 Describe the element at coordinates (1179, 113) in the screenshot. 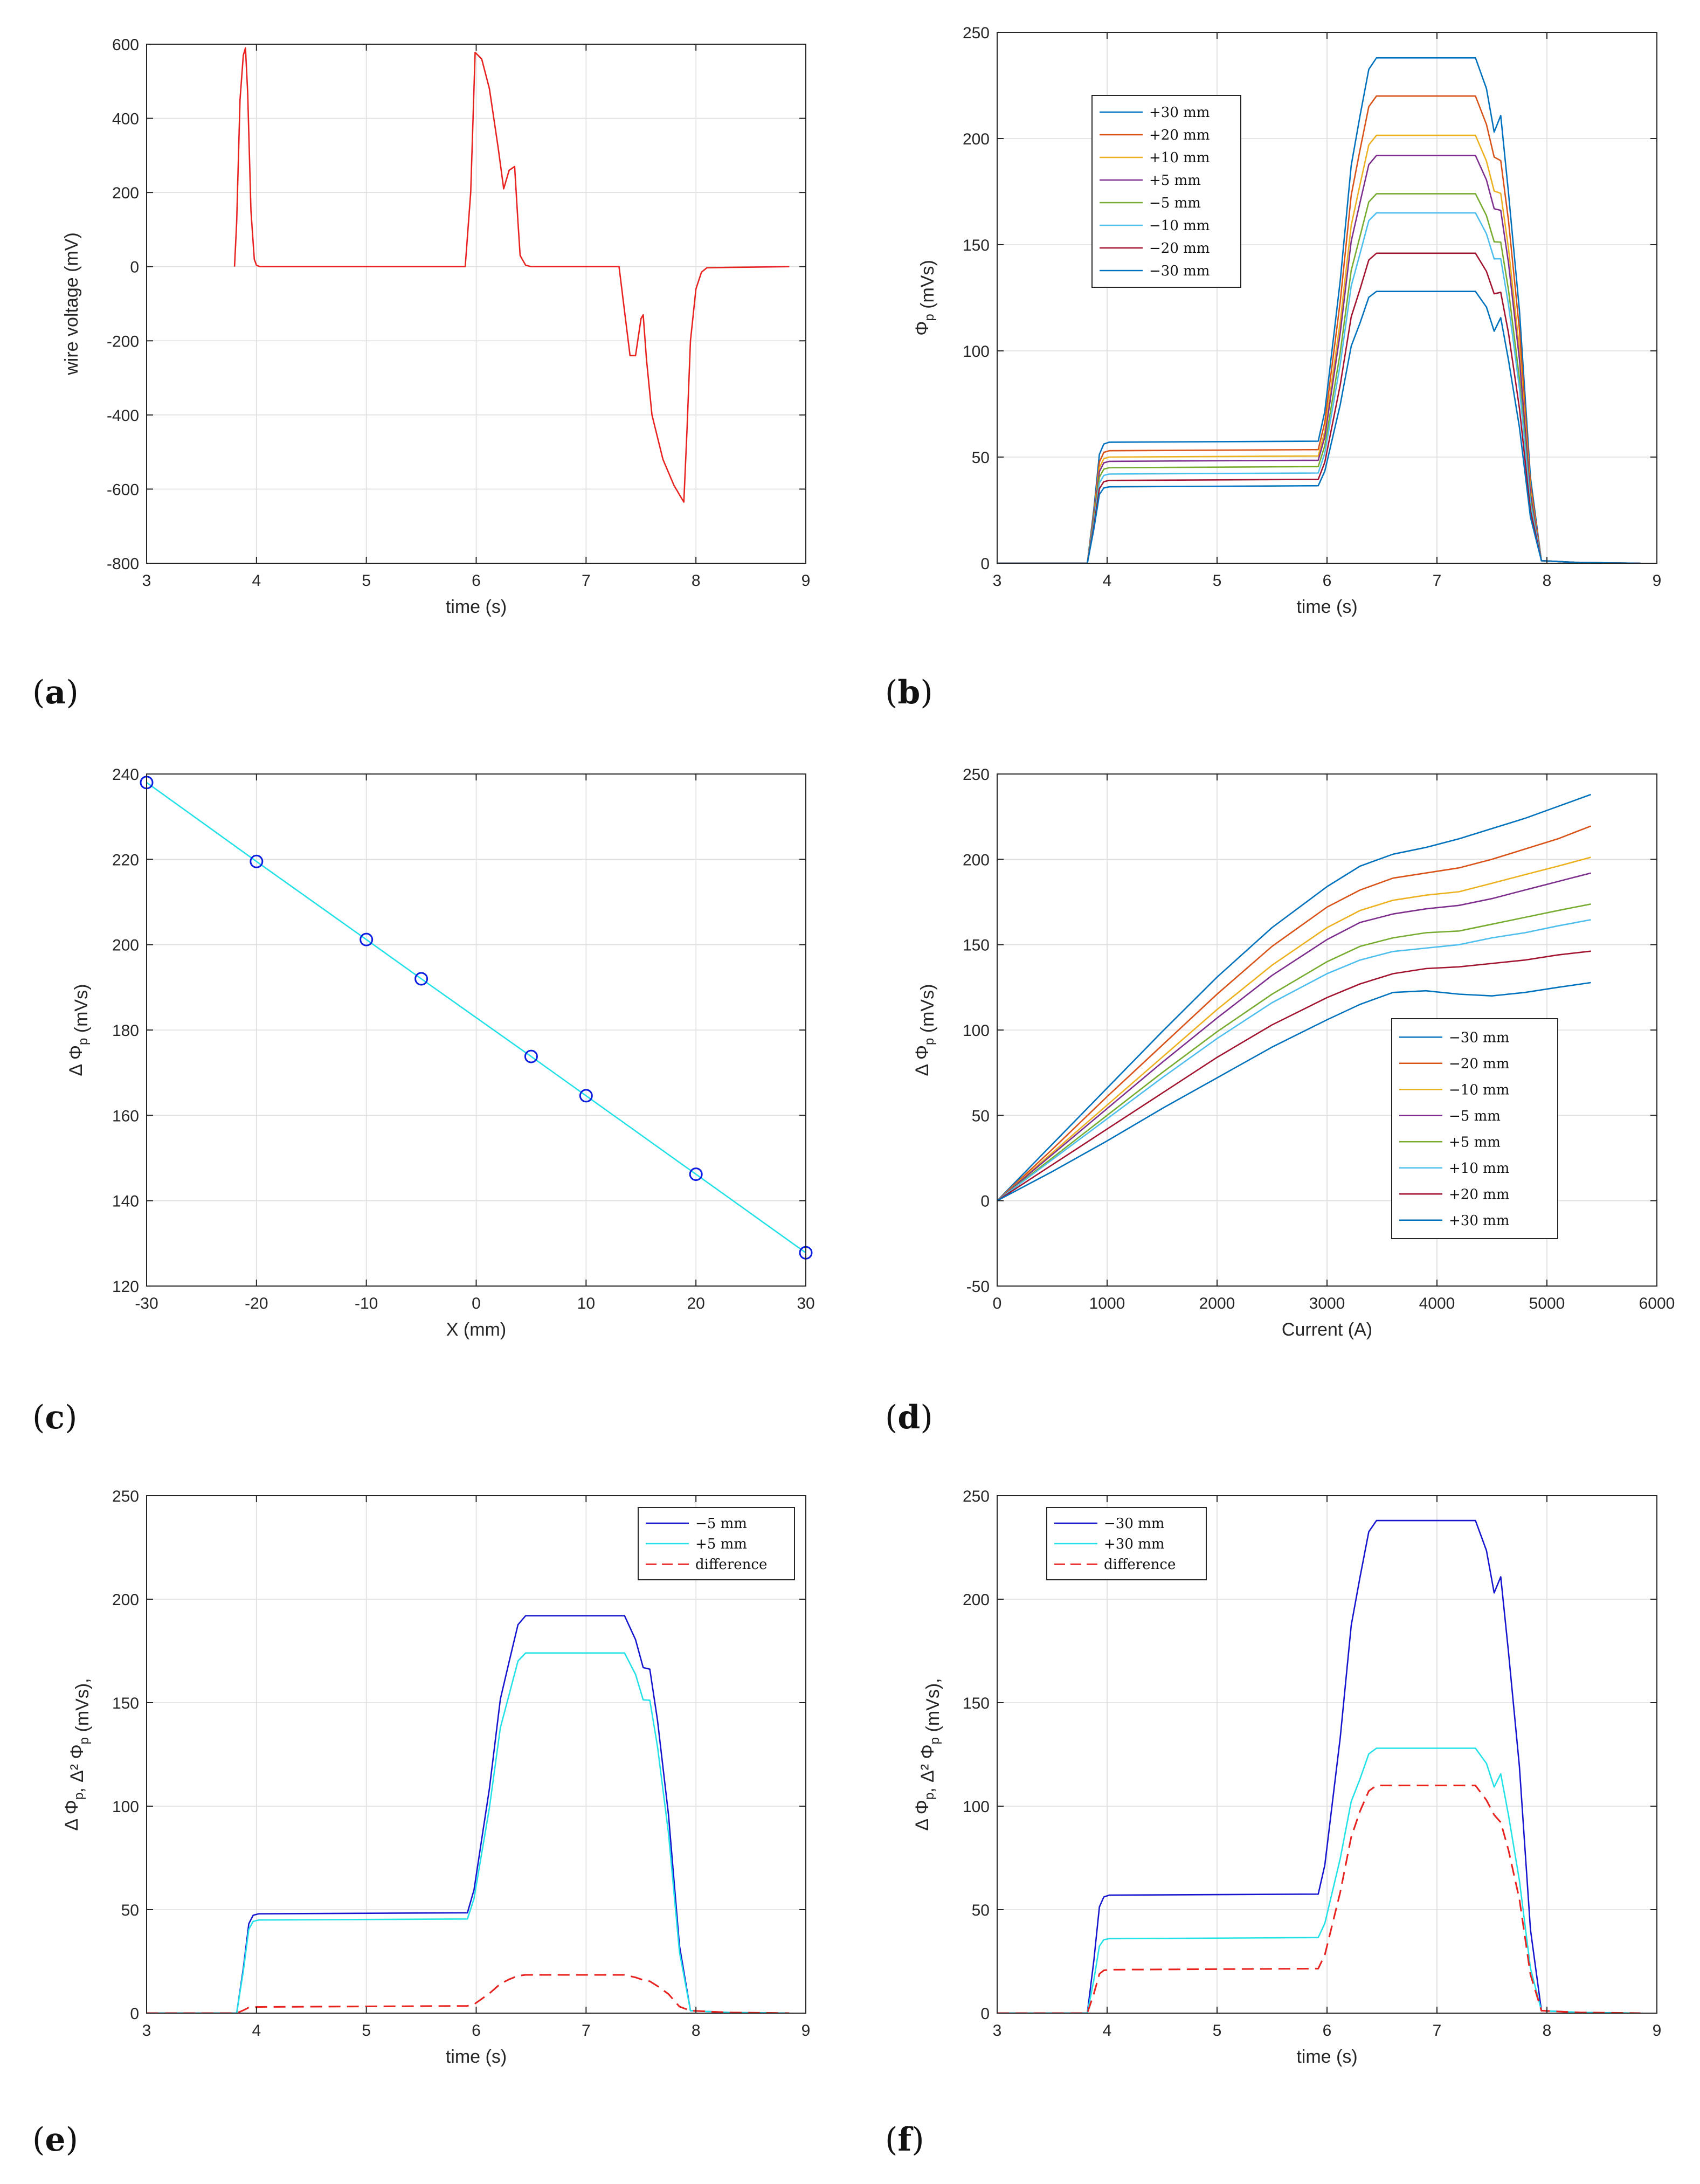

I see `legend-label: +30 mm` at that location.